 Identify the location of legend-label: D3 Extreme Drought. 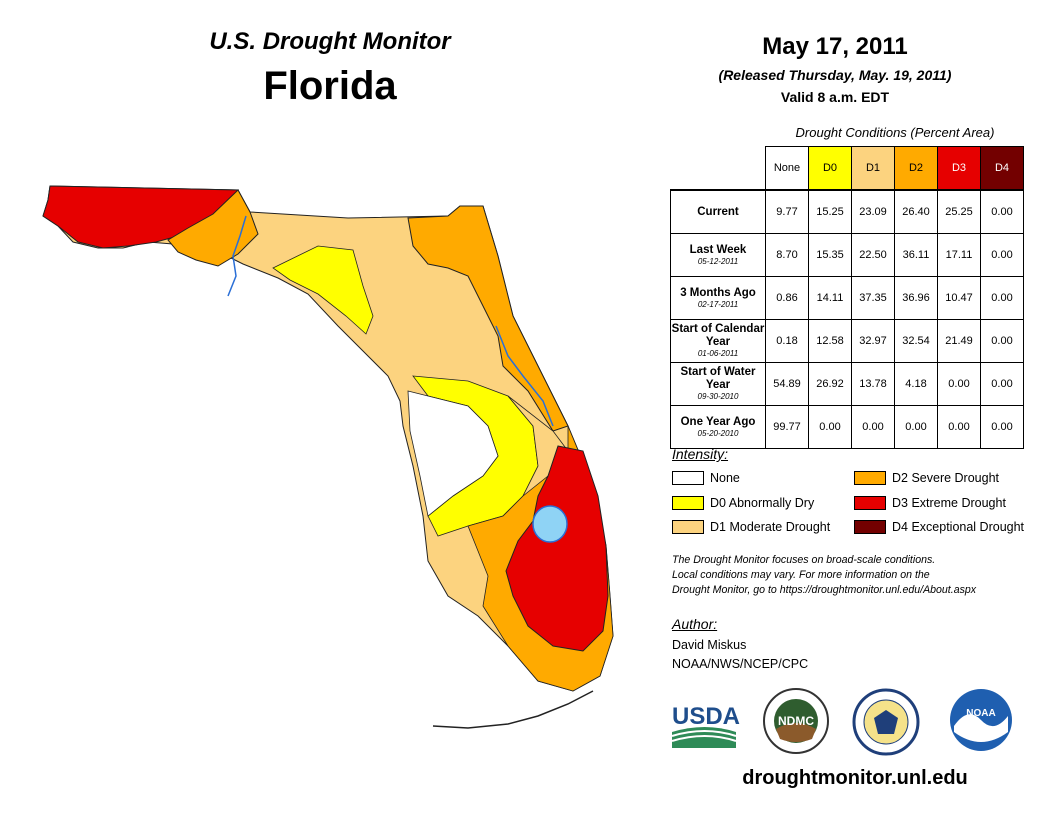
(949, 503).